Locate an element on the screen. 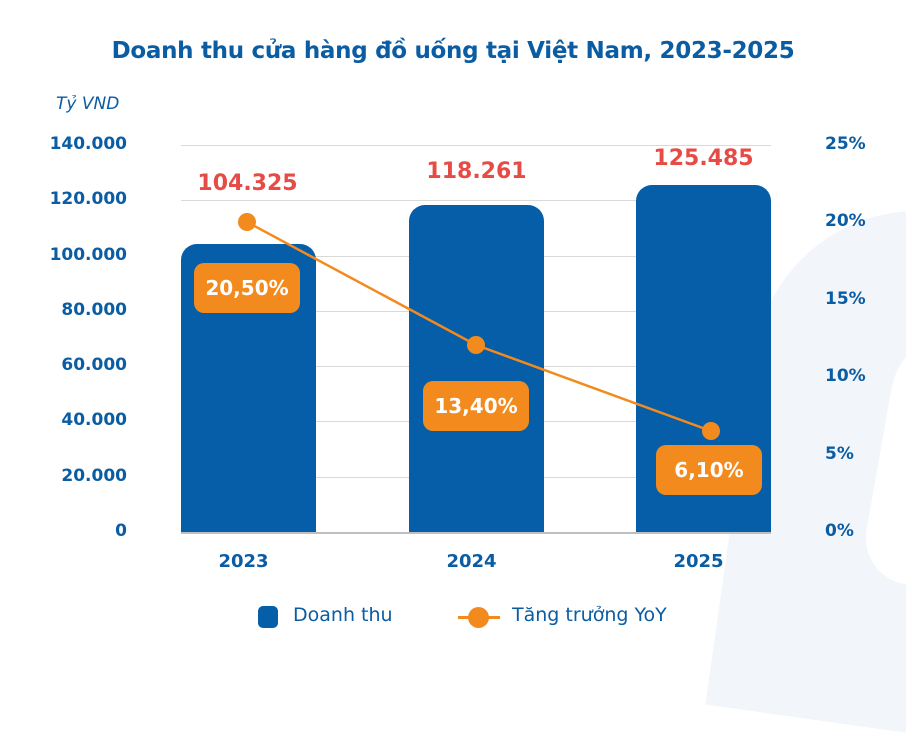  legend-revenue-label: Doanh thu is located at coordinates (343, 615).